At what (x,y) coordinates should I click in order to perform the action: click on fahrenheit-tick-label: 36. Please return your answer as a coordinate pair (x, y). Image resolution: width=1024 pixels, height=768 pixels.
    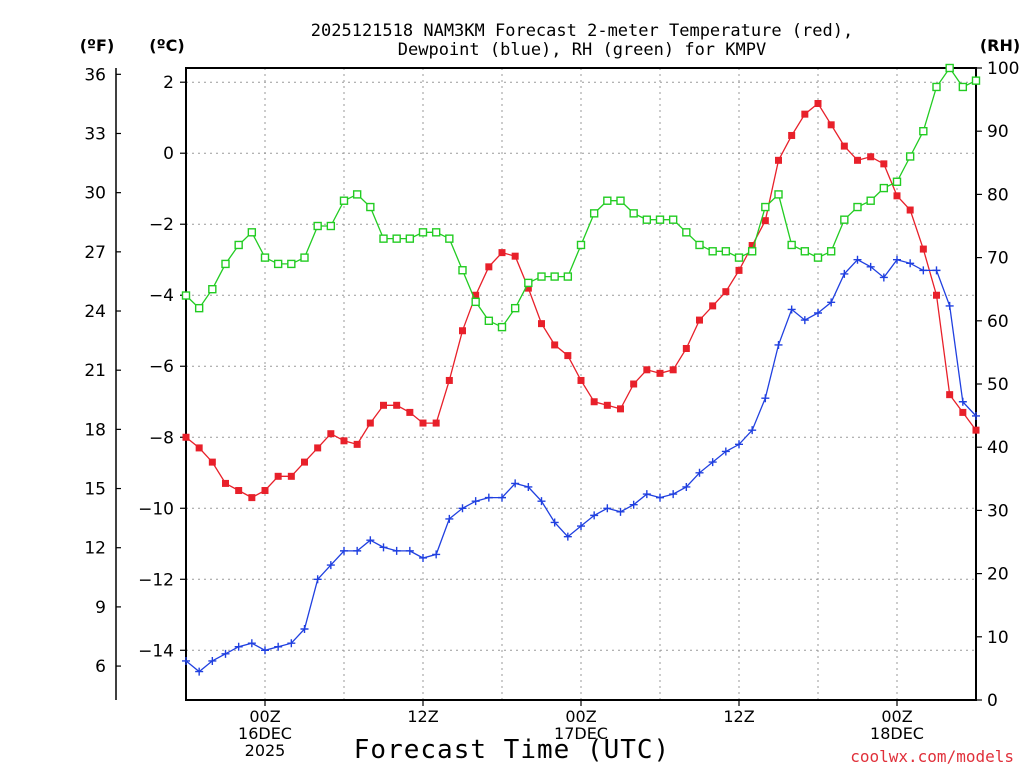
    Looking at the image, I should click on (95, 75).